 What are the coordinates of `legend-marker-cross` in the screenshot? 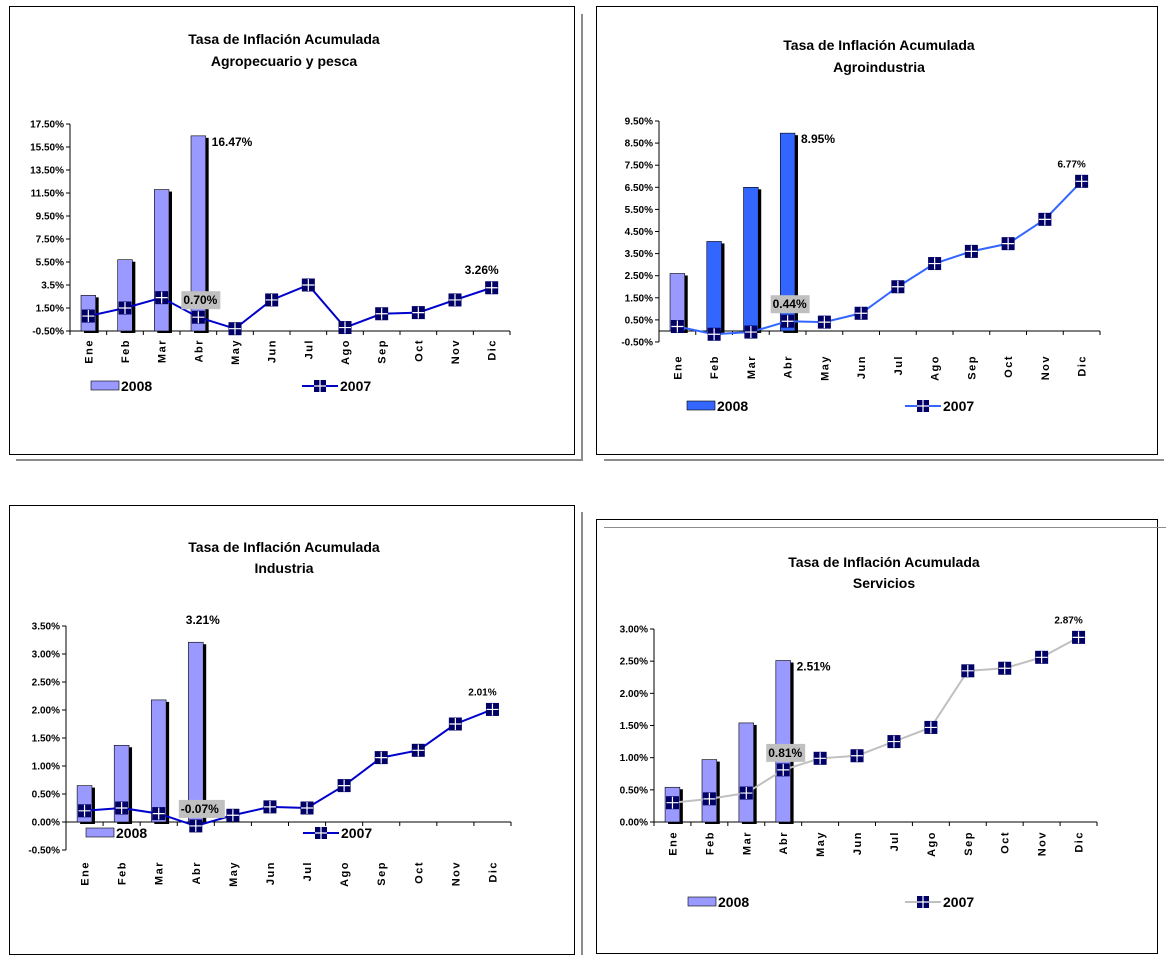 It's located at (320, 386).